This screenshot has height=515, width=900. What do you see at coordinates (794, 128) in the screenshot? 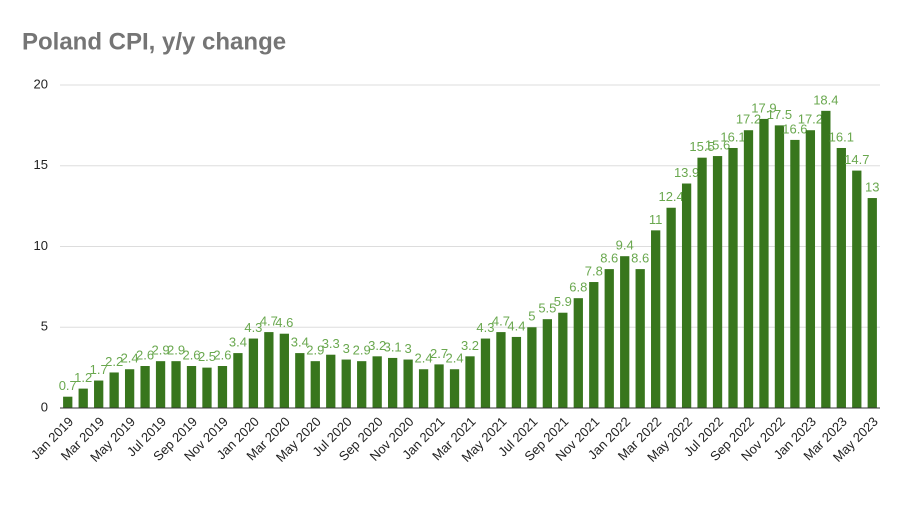
I see `data-label: 16.6` at bounding box center [794, 128].